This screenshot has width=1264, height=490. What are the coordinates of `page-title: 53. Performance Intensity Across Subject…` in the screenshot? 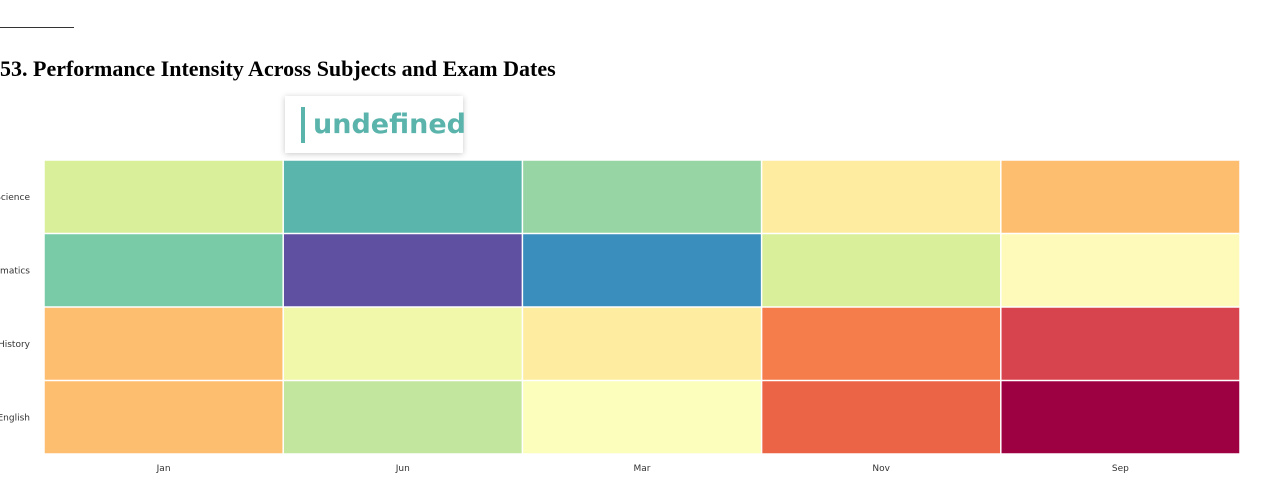 It's located at (278, 68).